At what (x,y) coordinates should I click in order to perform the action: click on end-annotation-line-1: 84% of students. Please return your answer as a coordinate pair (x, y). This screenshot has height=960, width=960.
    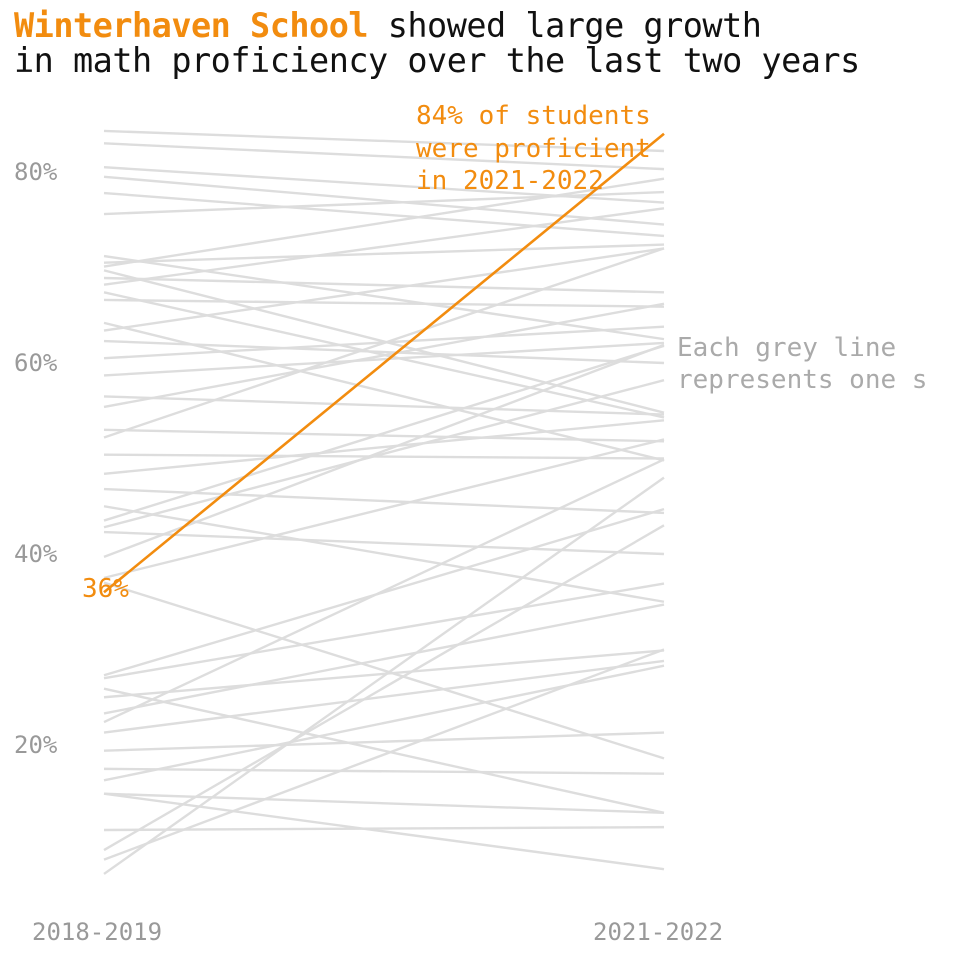
    Looking at the image, I should click on (533, 116).